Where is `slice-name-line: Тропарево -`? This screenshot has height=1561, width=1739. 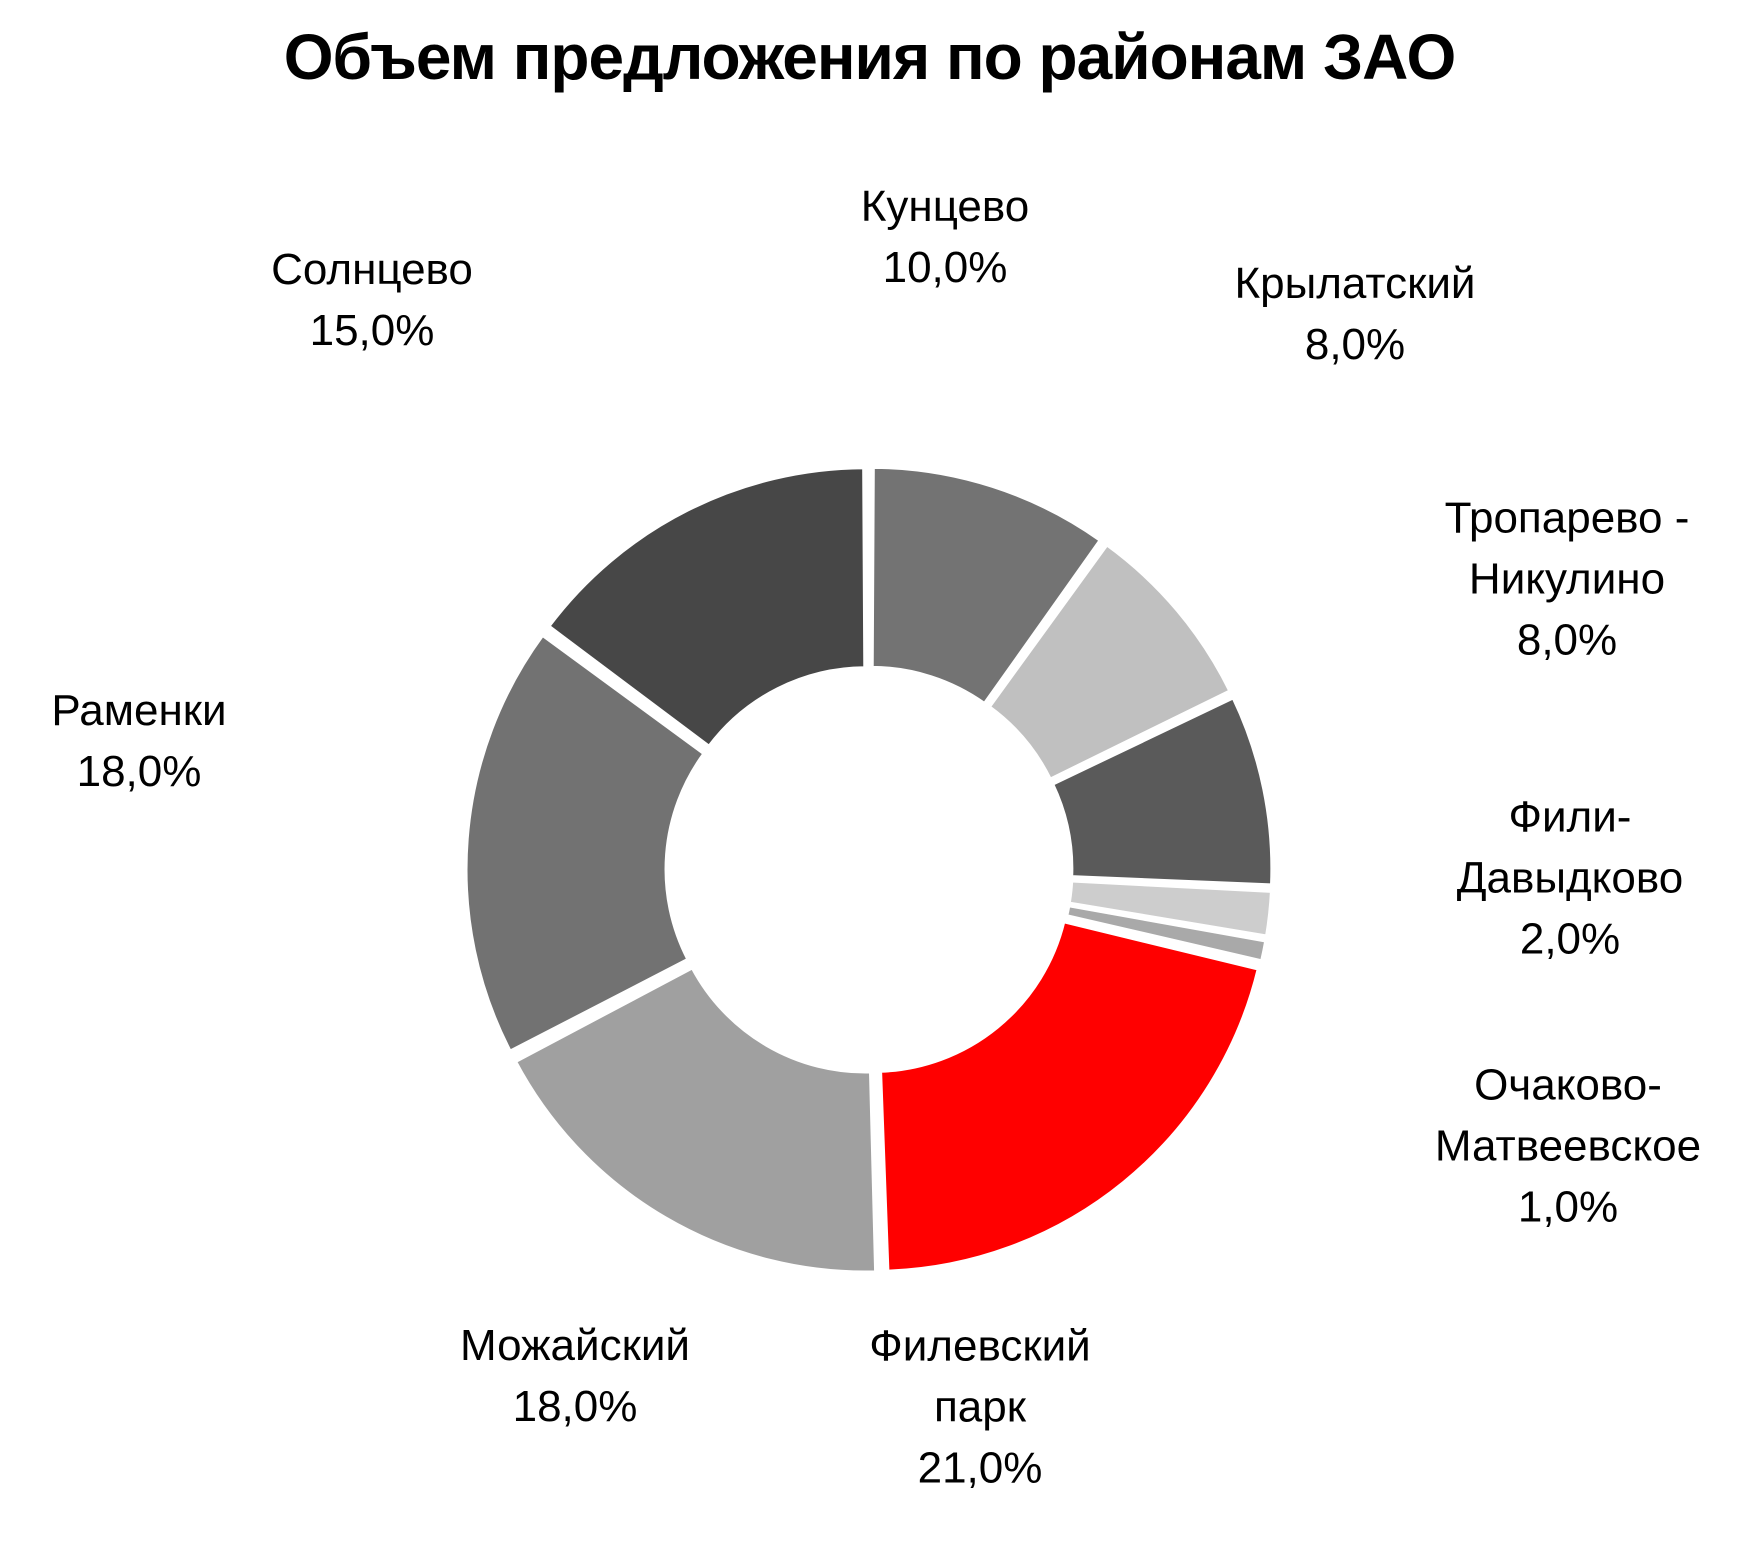
slice-name-line: Тропарево - is located at coordinates (1567, 518).